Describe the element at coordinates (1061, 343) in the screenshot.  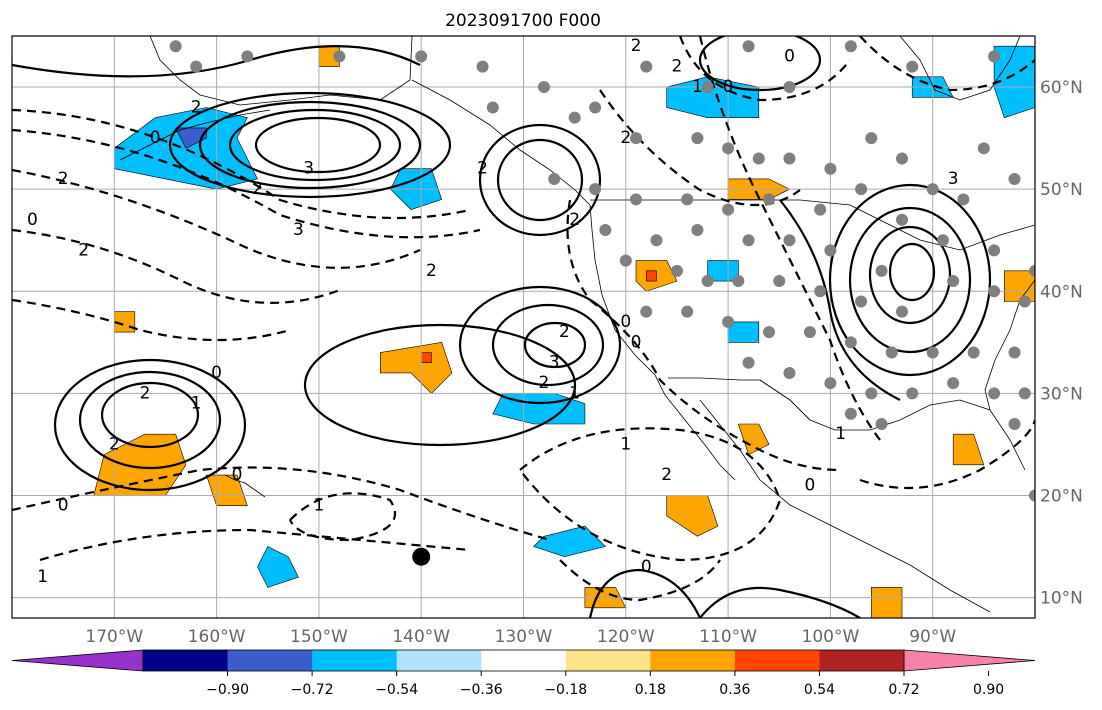
I see `latitude-labels: 60°N 50°N 40°N 30°N 20°N 10°N` at that location.